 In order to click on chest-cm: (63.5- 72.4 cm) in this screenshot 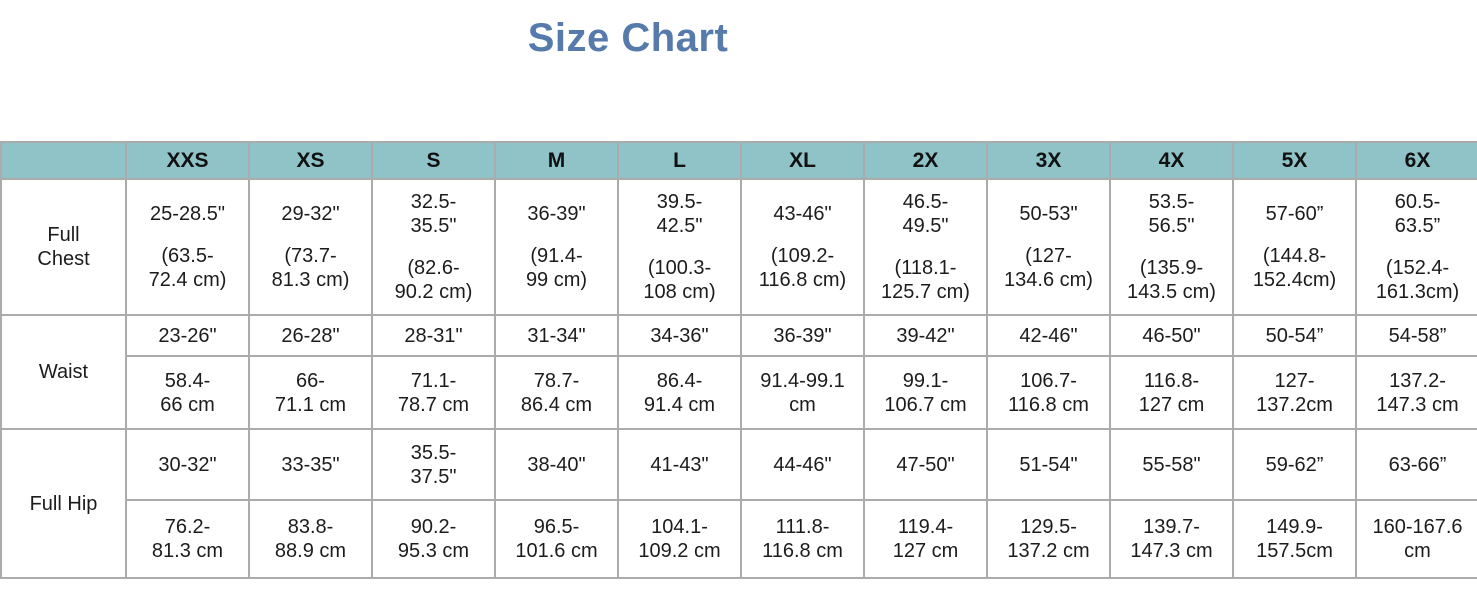, I will do `click(187, 268)`.